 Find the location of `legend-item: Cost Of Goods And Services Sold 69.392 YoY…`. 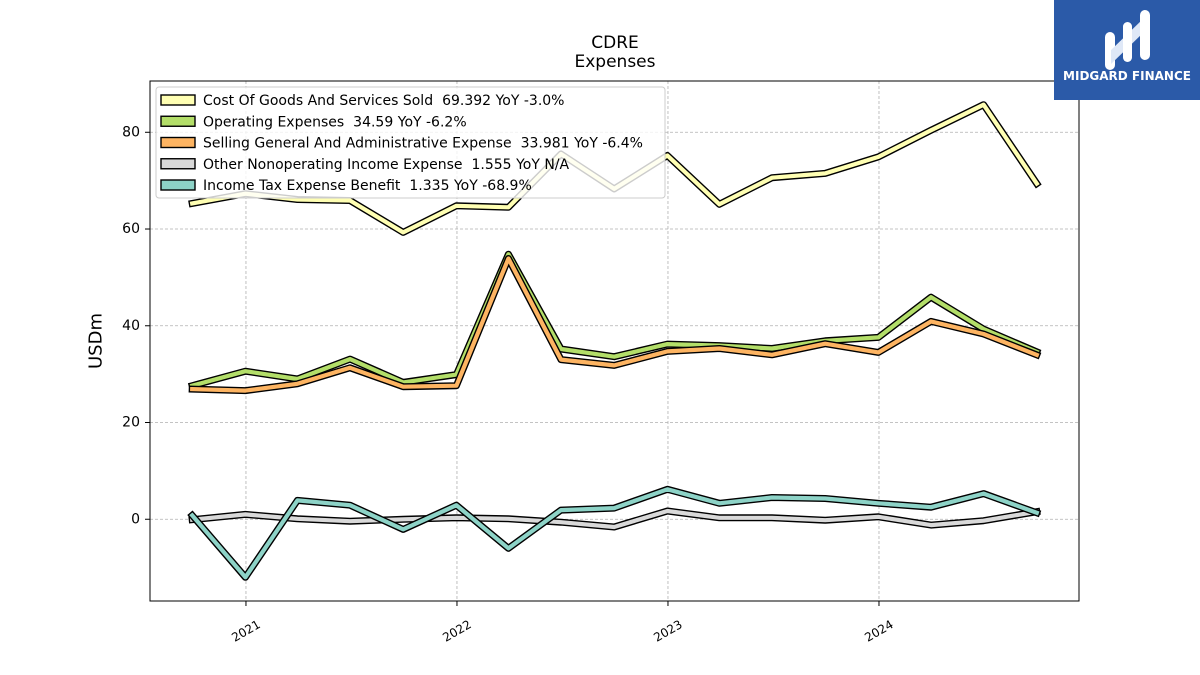

legend-item: Cost Of Goods And Services Sold 69.392 YoY… is located at coordinates (362, 101).